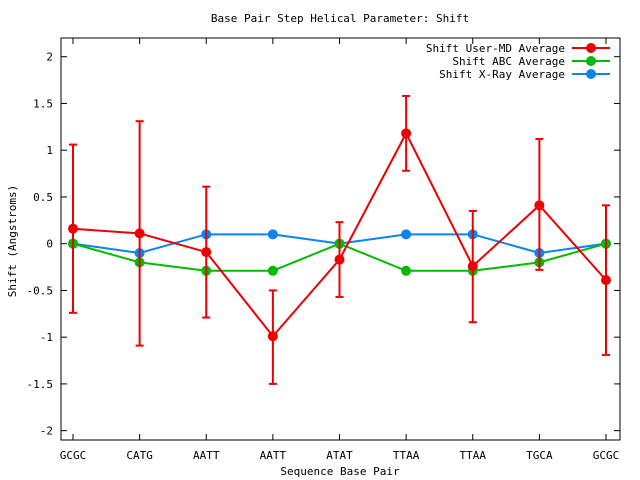 Image resolution: width=640 pixels, height=480 pixels. Describe the element at coordinates (340, 471) in the screenshot. I see `x-axis-label: Sequence Base Pair` at that location.